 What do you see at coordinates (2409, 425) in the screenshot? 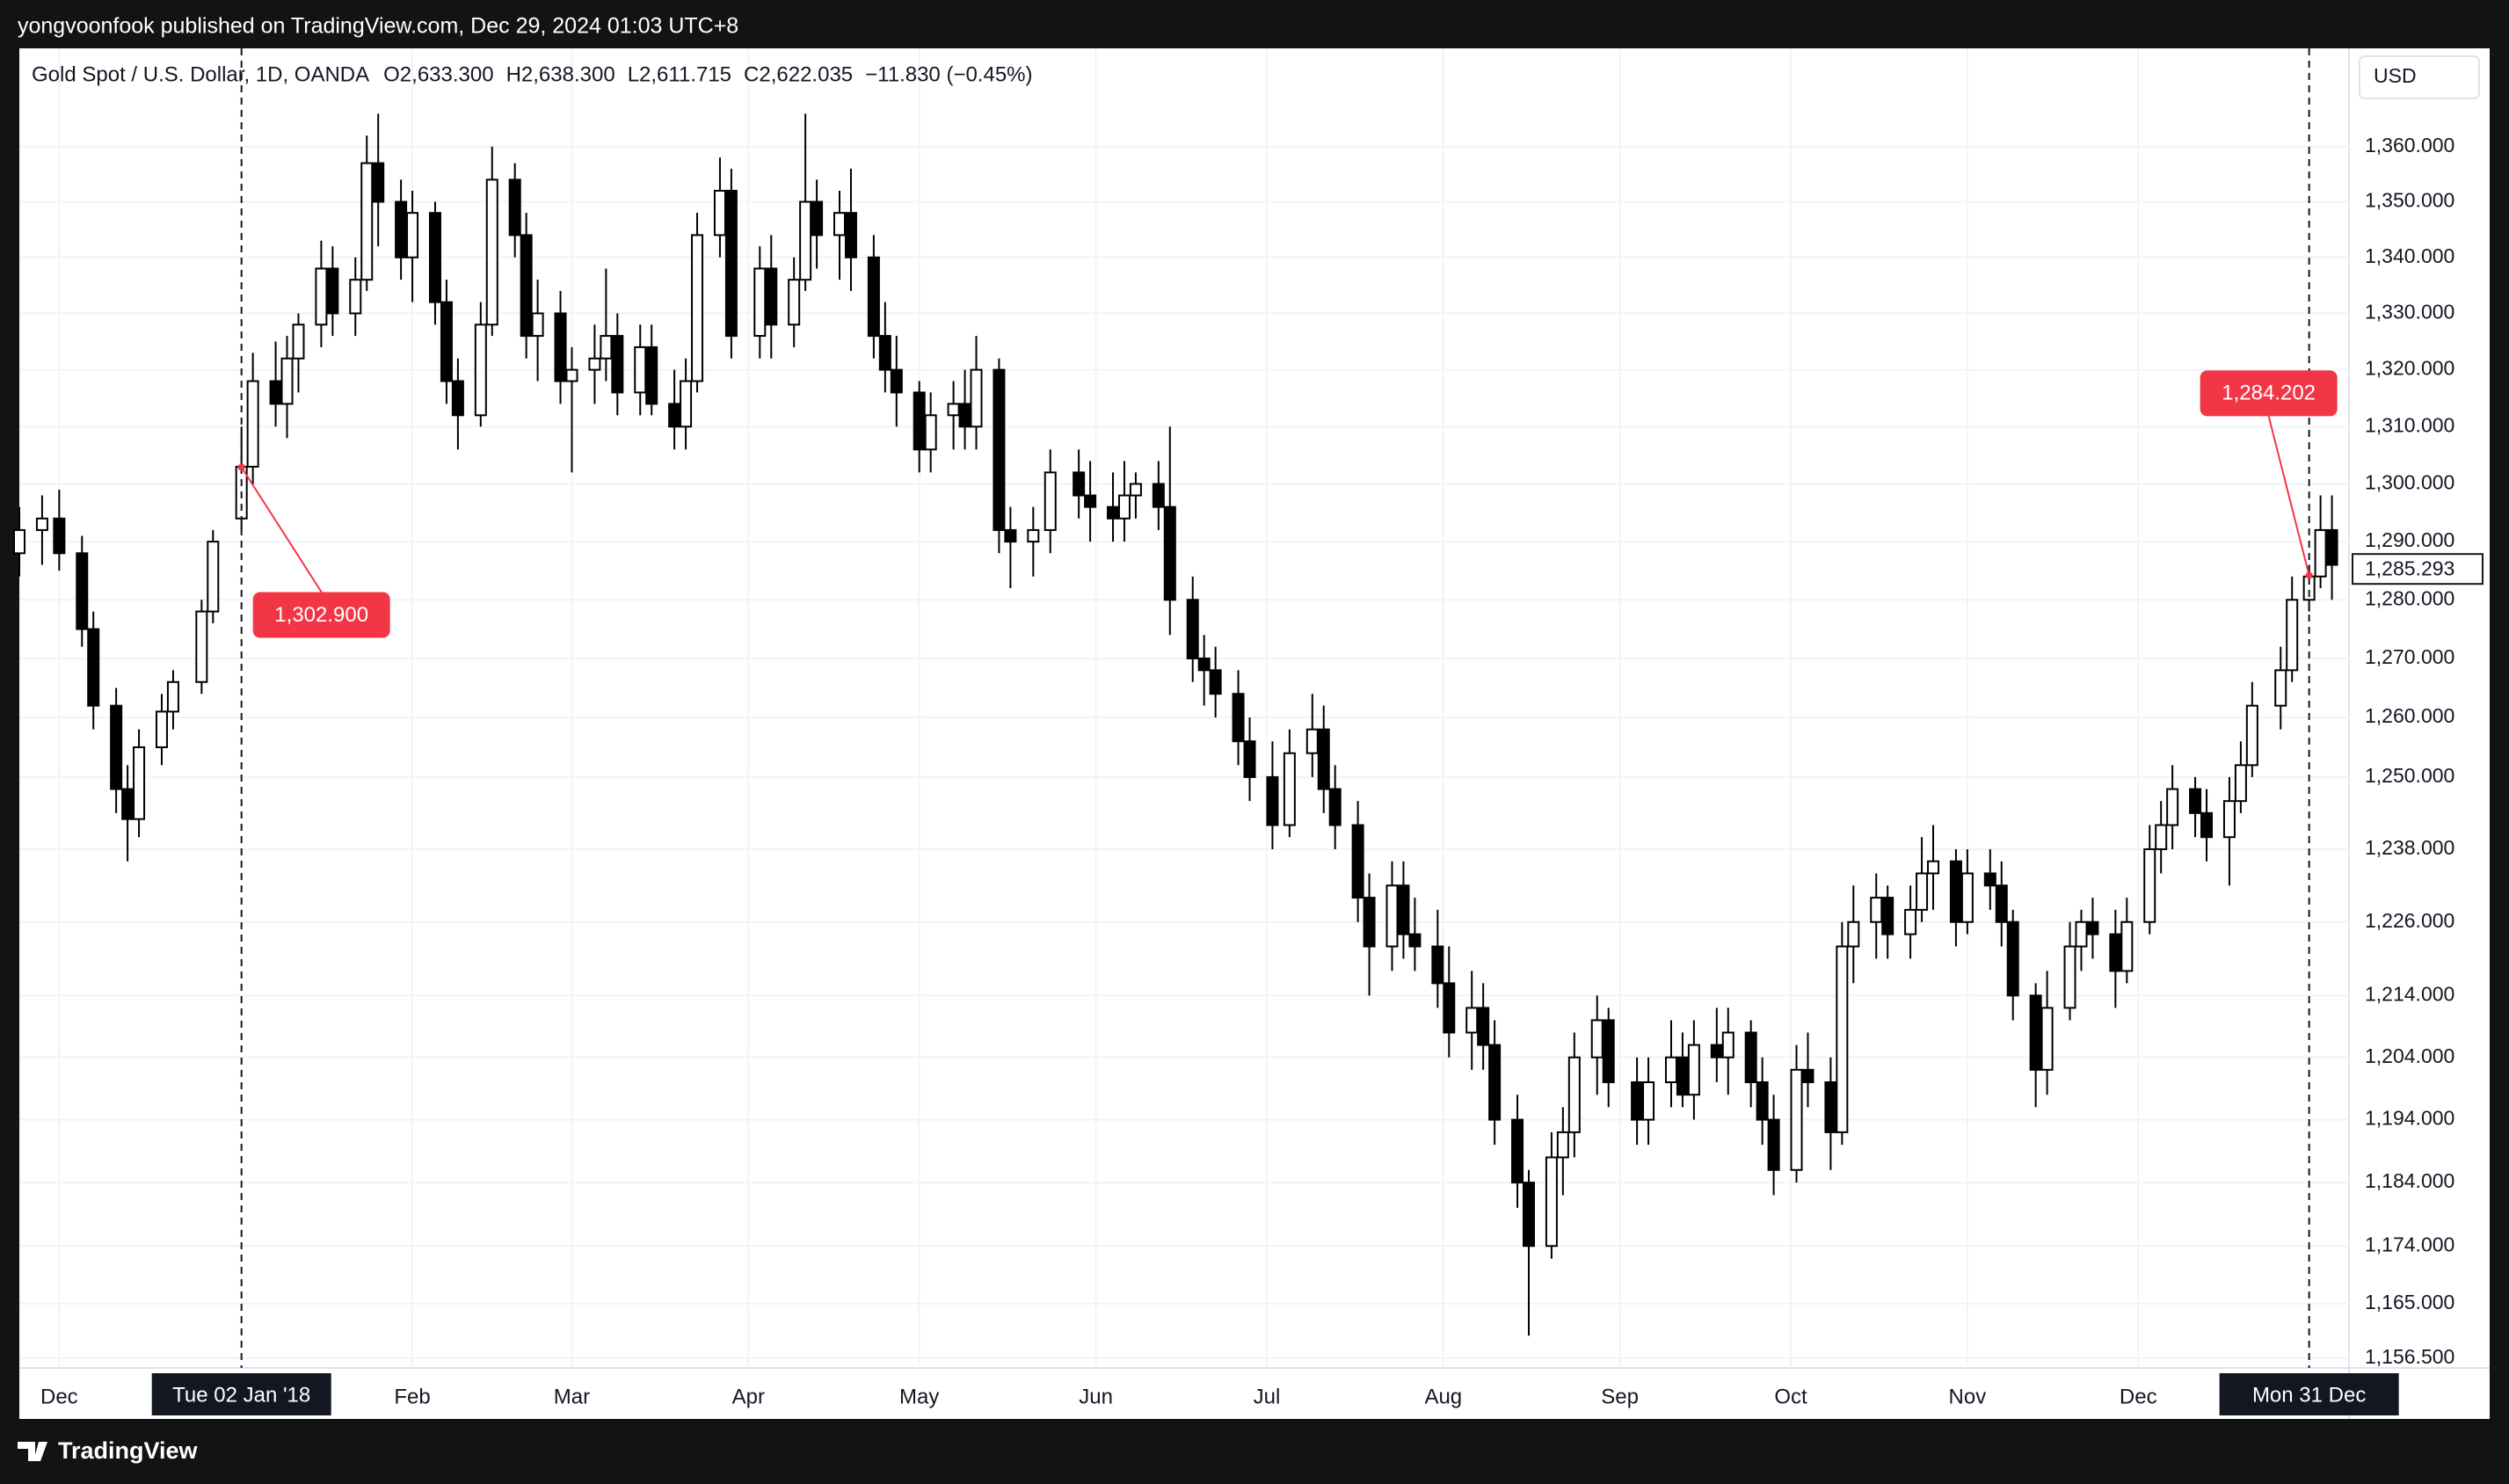
I see `y-tick-label: 1,310.000` at bounding box center [2409, 425].